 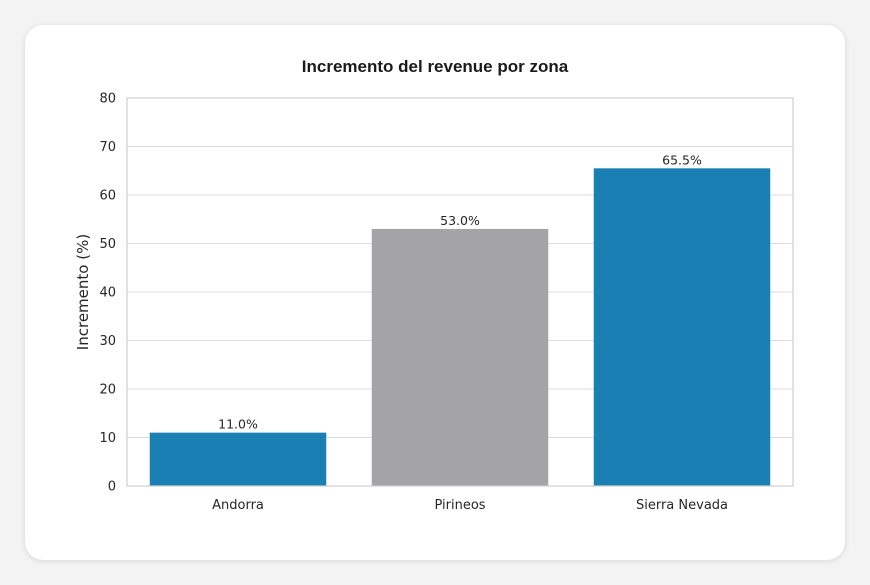 I want to click on chart-title: Incremento del revenue por zona, so click(x=435, y=66).